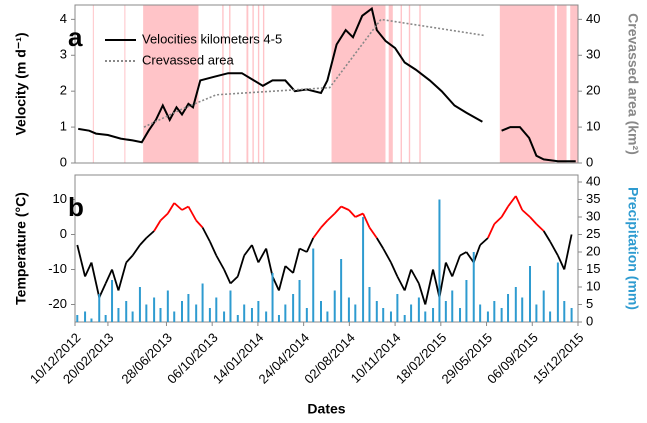 Image resolution: width=647 pixels, height=423 pixels. What do you see at coordinates (57, 303) in the screenshot?
I see `y-tick-label: -20` at bounding box center [57, 303].